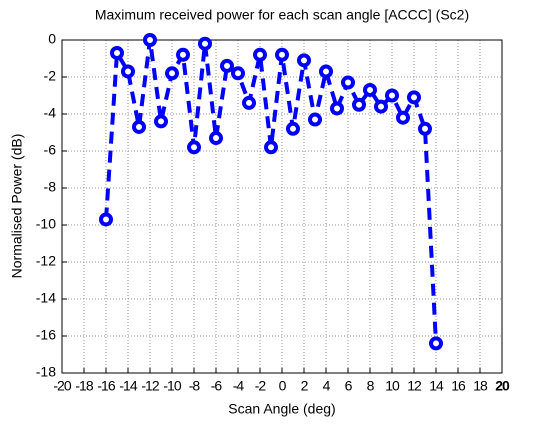  I want to click on x-tick-label: -20, so click(62, 386).